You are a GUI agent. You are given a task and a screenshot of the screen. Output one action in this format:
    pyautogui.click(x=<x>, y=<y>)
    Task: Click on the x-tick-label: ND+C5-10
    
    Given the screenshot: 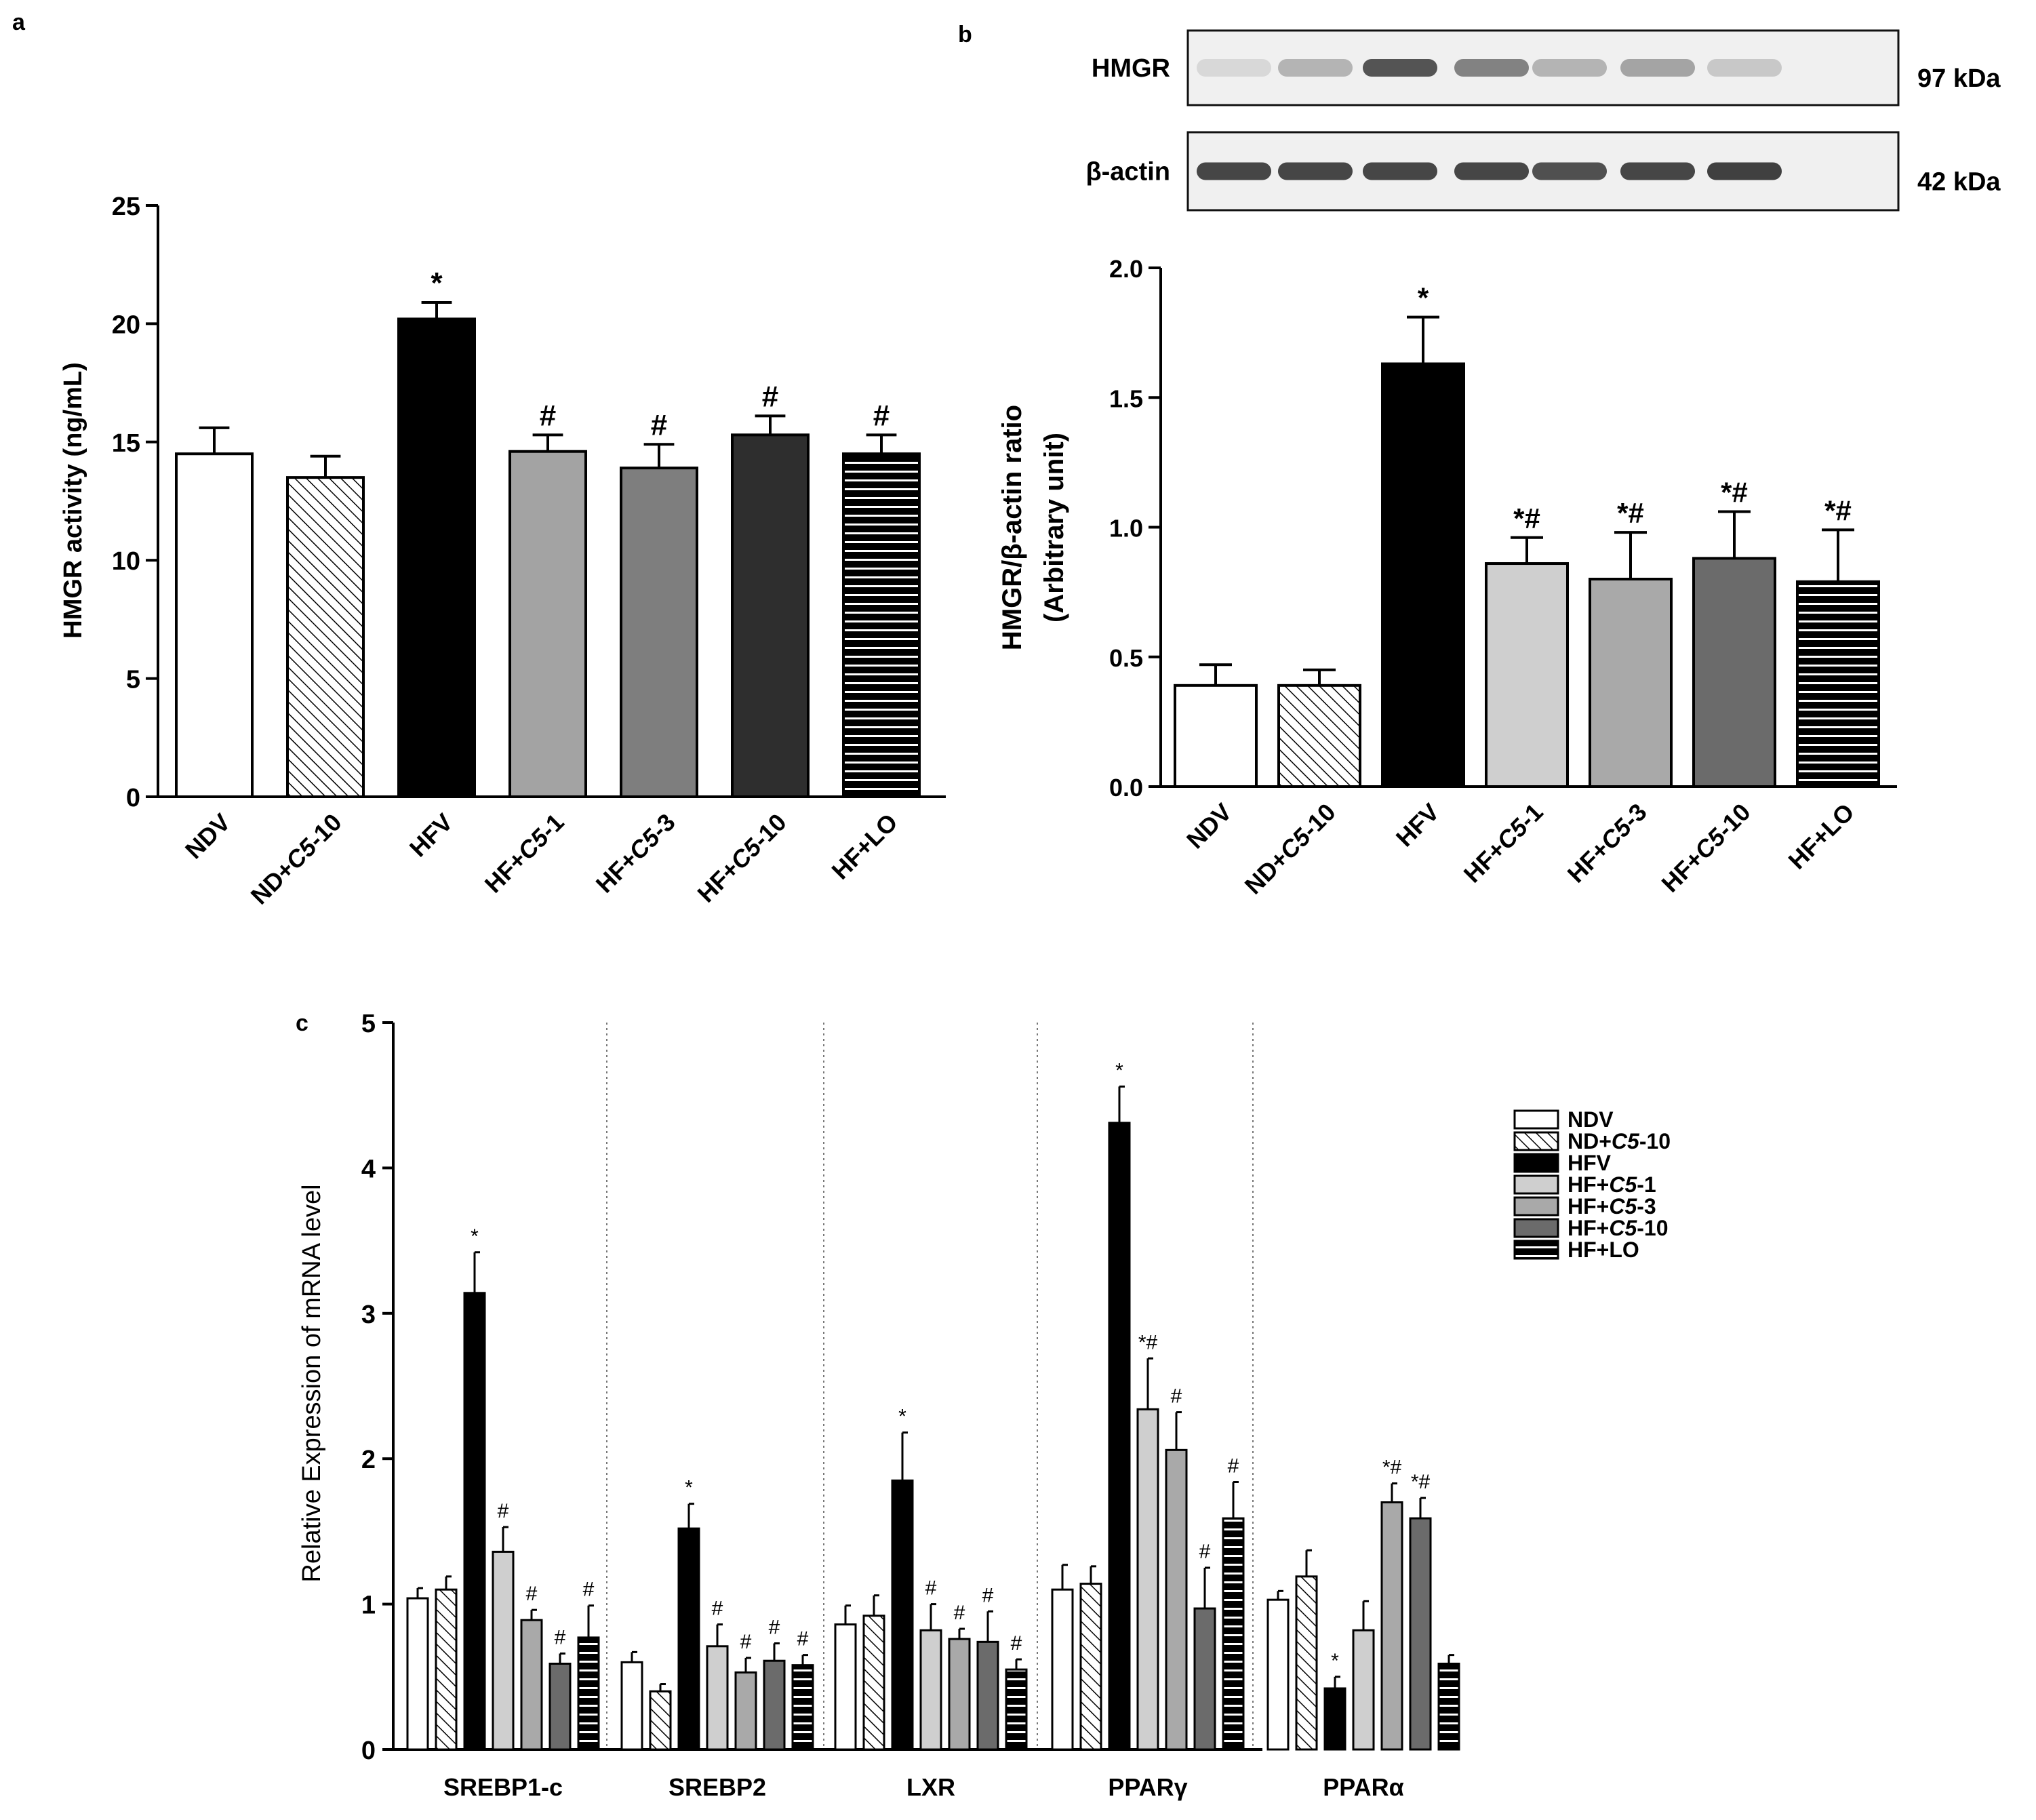 What is the action you would take?
    pyautogui.click(x=1290, y=849)
    